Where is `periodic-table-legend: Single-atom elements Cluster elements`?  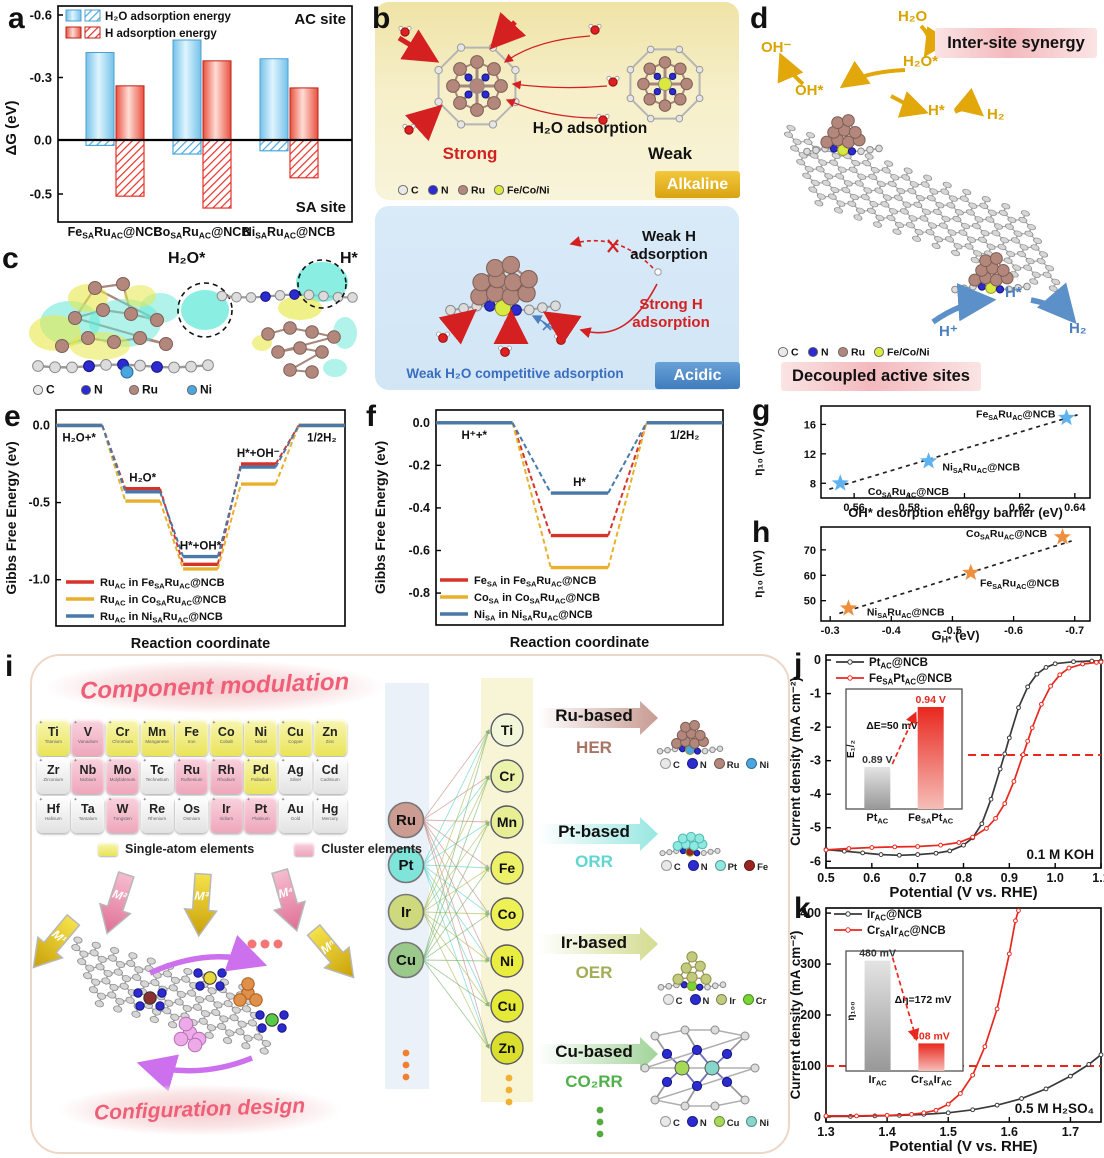 periodic-table-legend: Single-atom elements Cluster elements is located at coordinates (280, 849).